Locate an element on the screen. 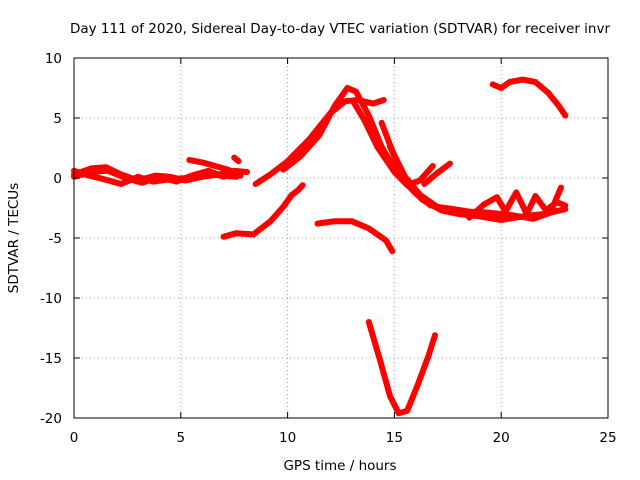  series-track-e is located at coordinates (236, 159).